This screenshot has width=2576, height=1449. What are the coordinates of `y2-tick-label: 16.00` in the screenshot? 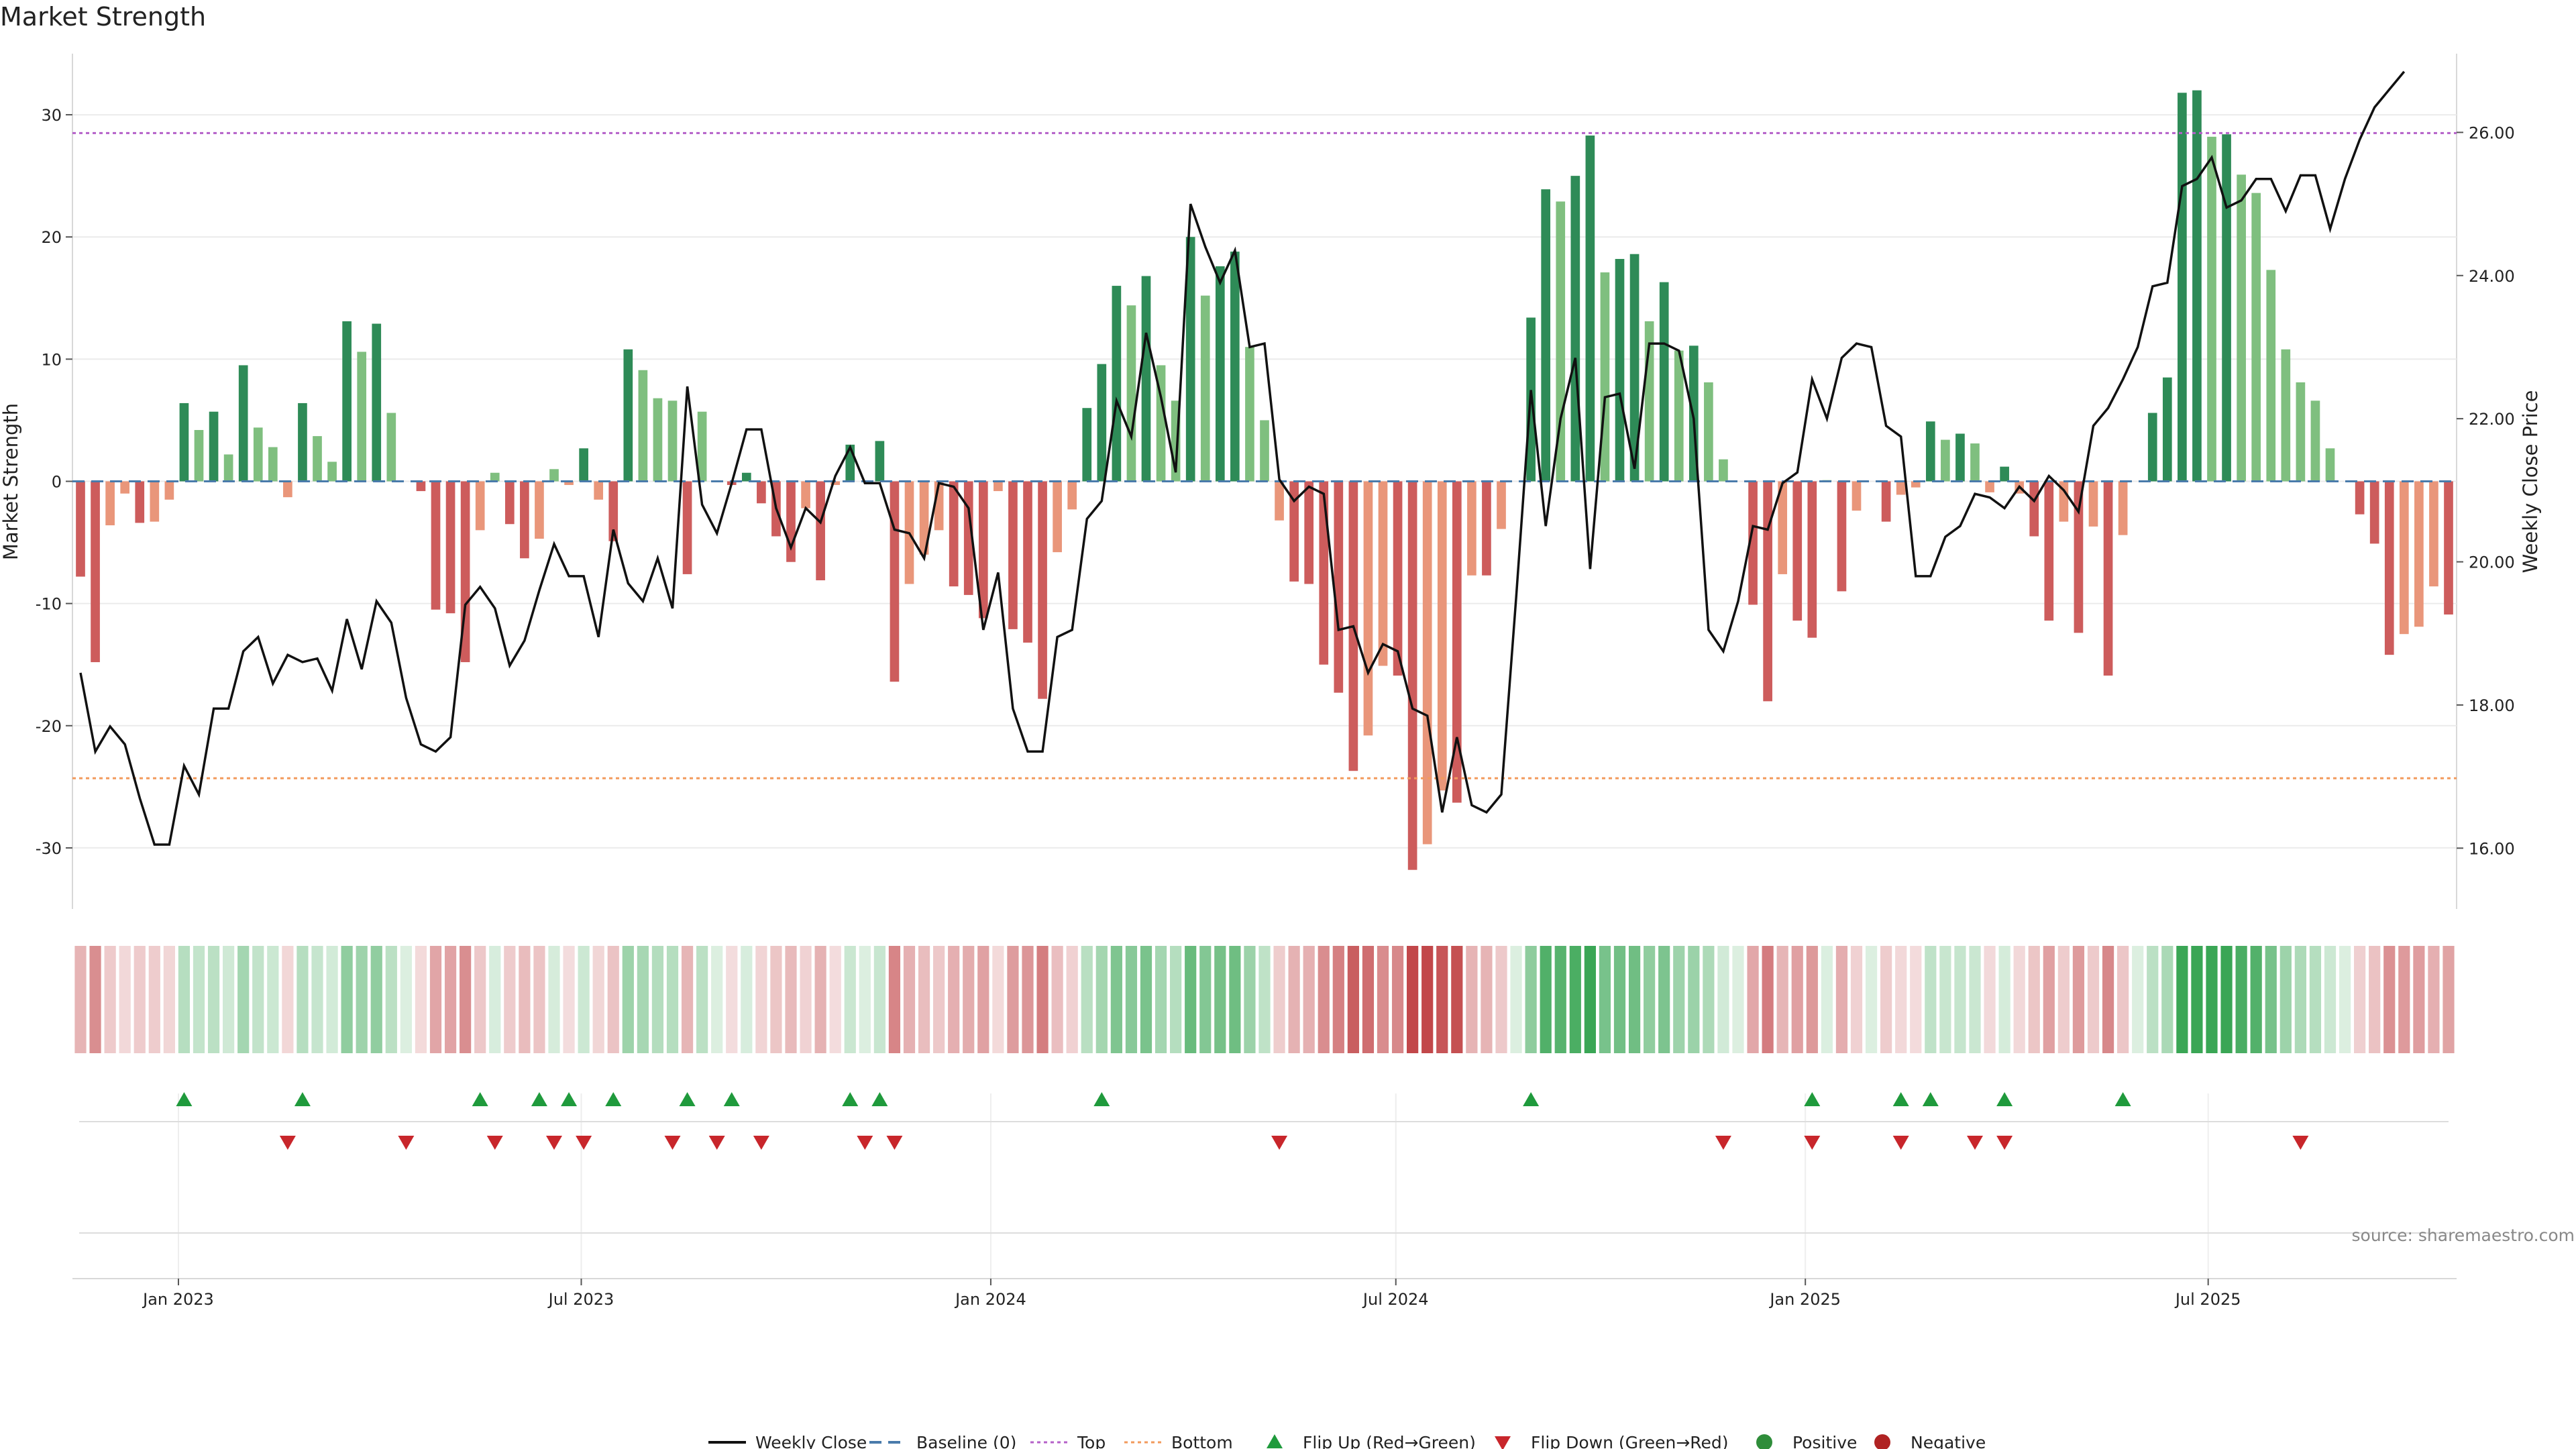 It's located at (2492, 848).